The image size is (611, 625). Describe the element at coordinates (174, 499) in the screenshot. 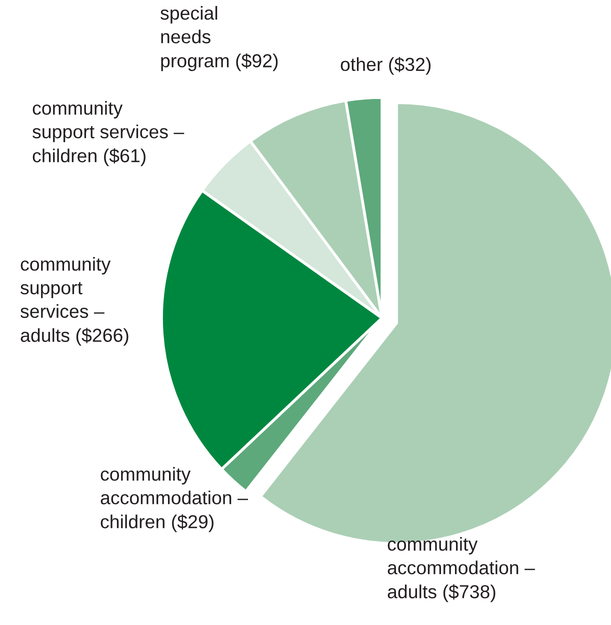

I see `slice-label: community accommodation – children ($29)` at that location.